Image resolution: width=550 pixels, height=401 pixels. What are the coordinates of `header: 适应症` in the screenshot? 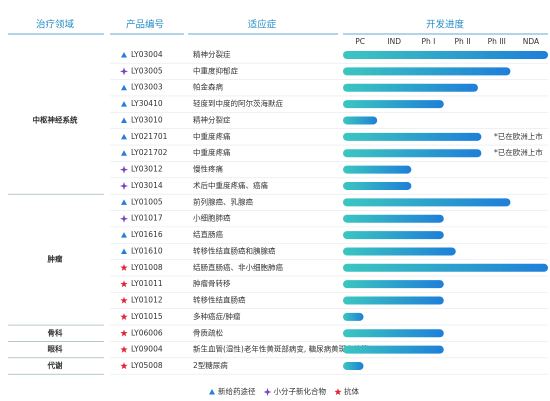 It's located at (262, 25).